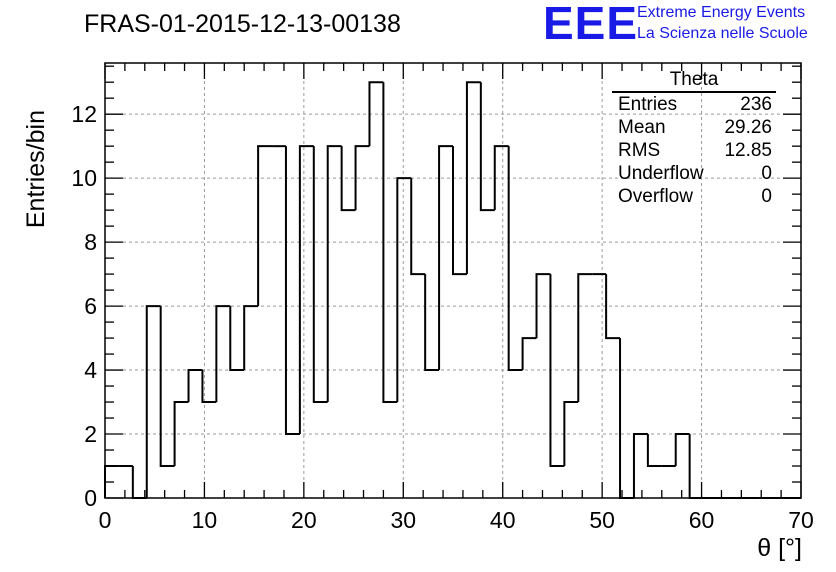  Describe the element at coordinates (722, 33) in the screenshot. I see `logo-tagline-2: La Scienza nelle Scuole` at that location.